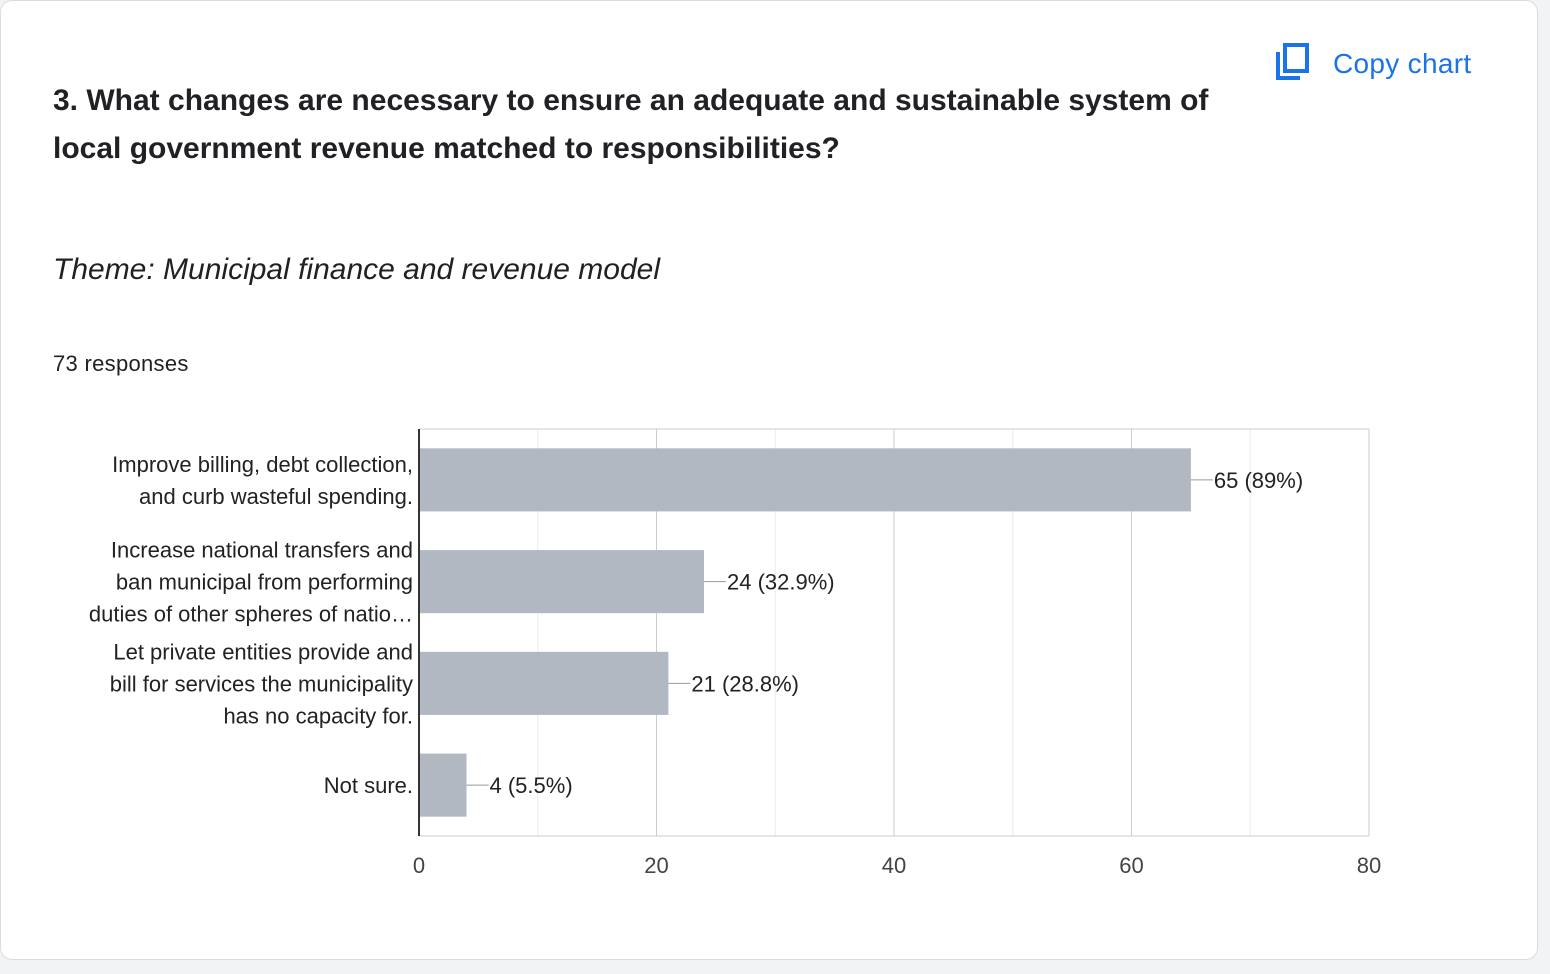 The image size is (1550, 974). What do you see at coordinates (656, 865) in the screenshot?
I see `x-tick-label: 20` at bounding box center [656, 865].